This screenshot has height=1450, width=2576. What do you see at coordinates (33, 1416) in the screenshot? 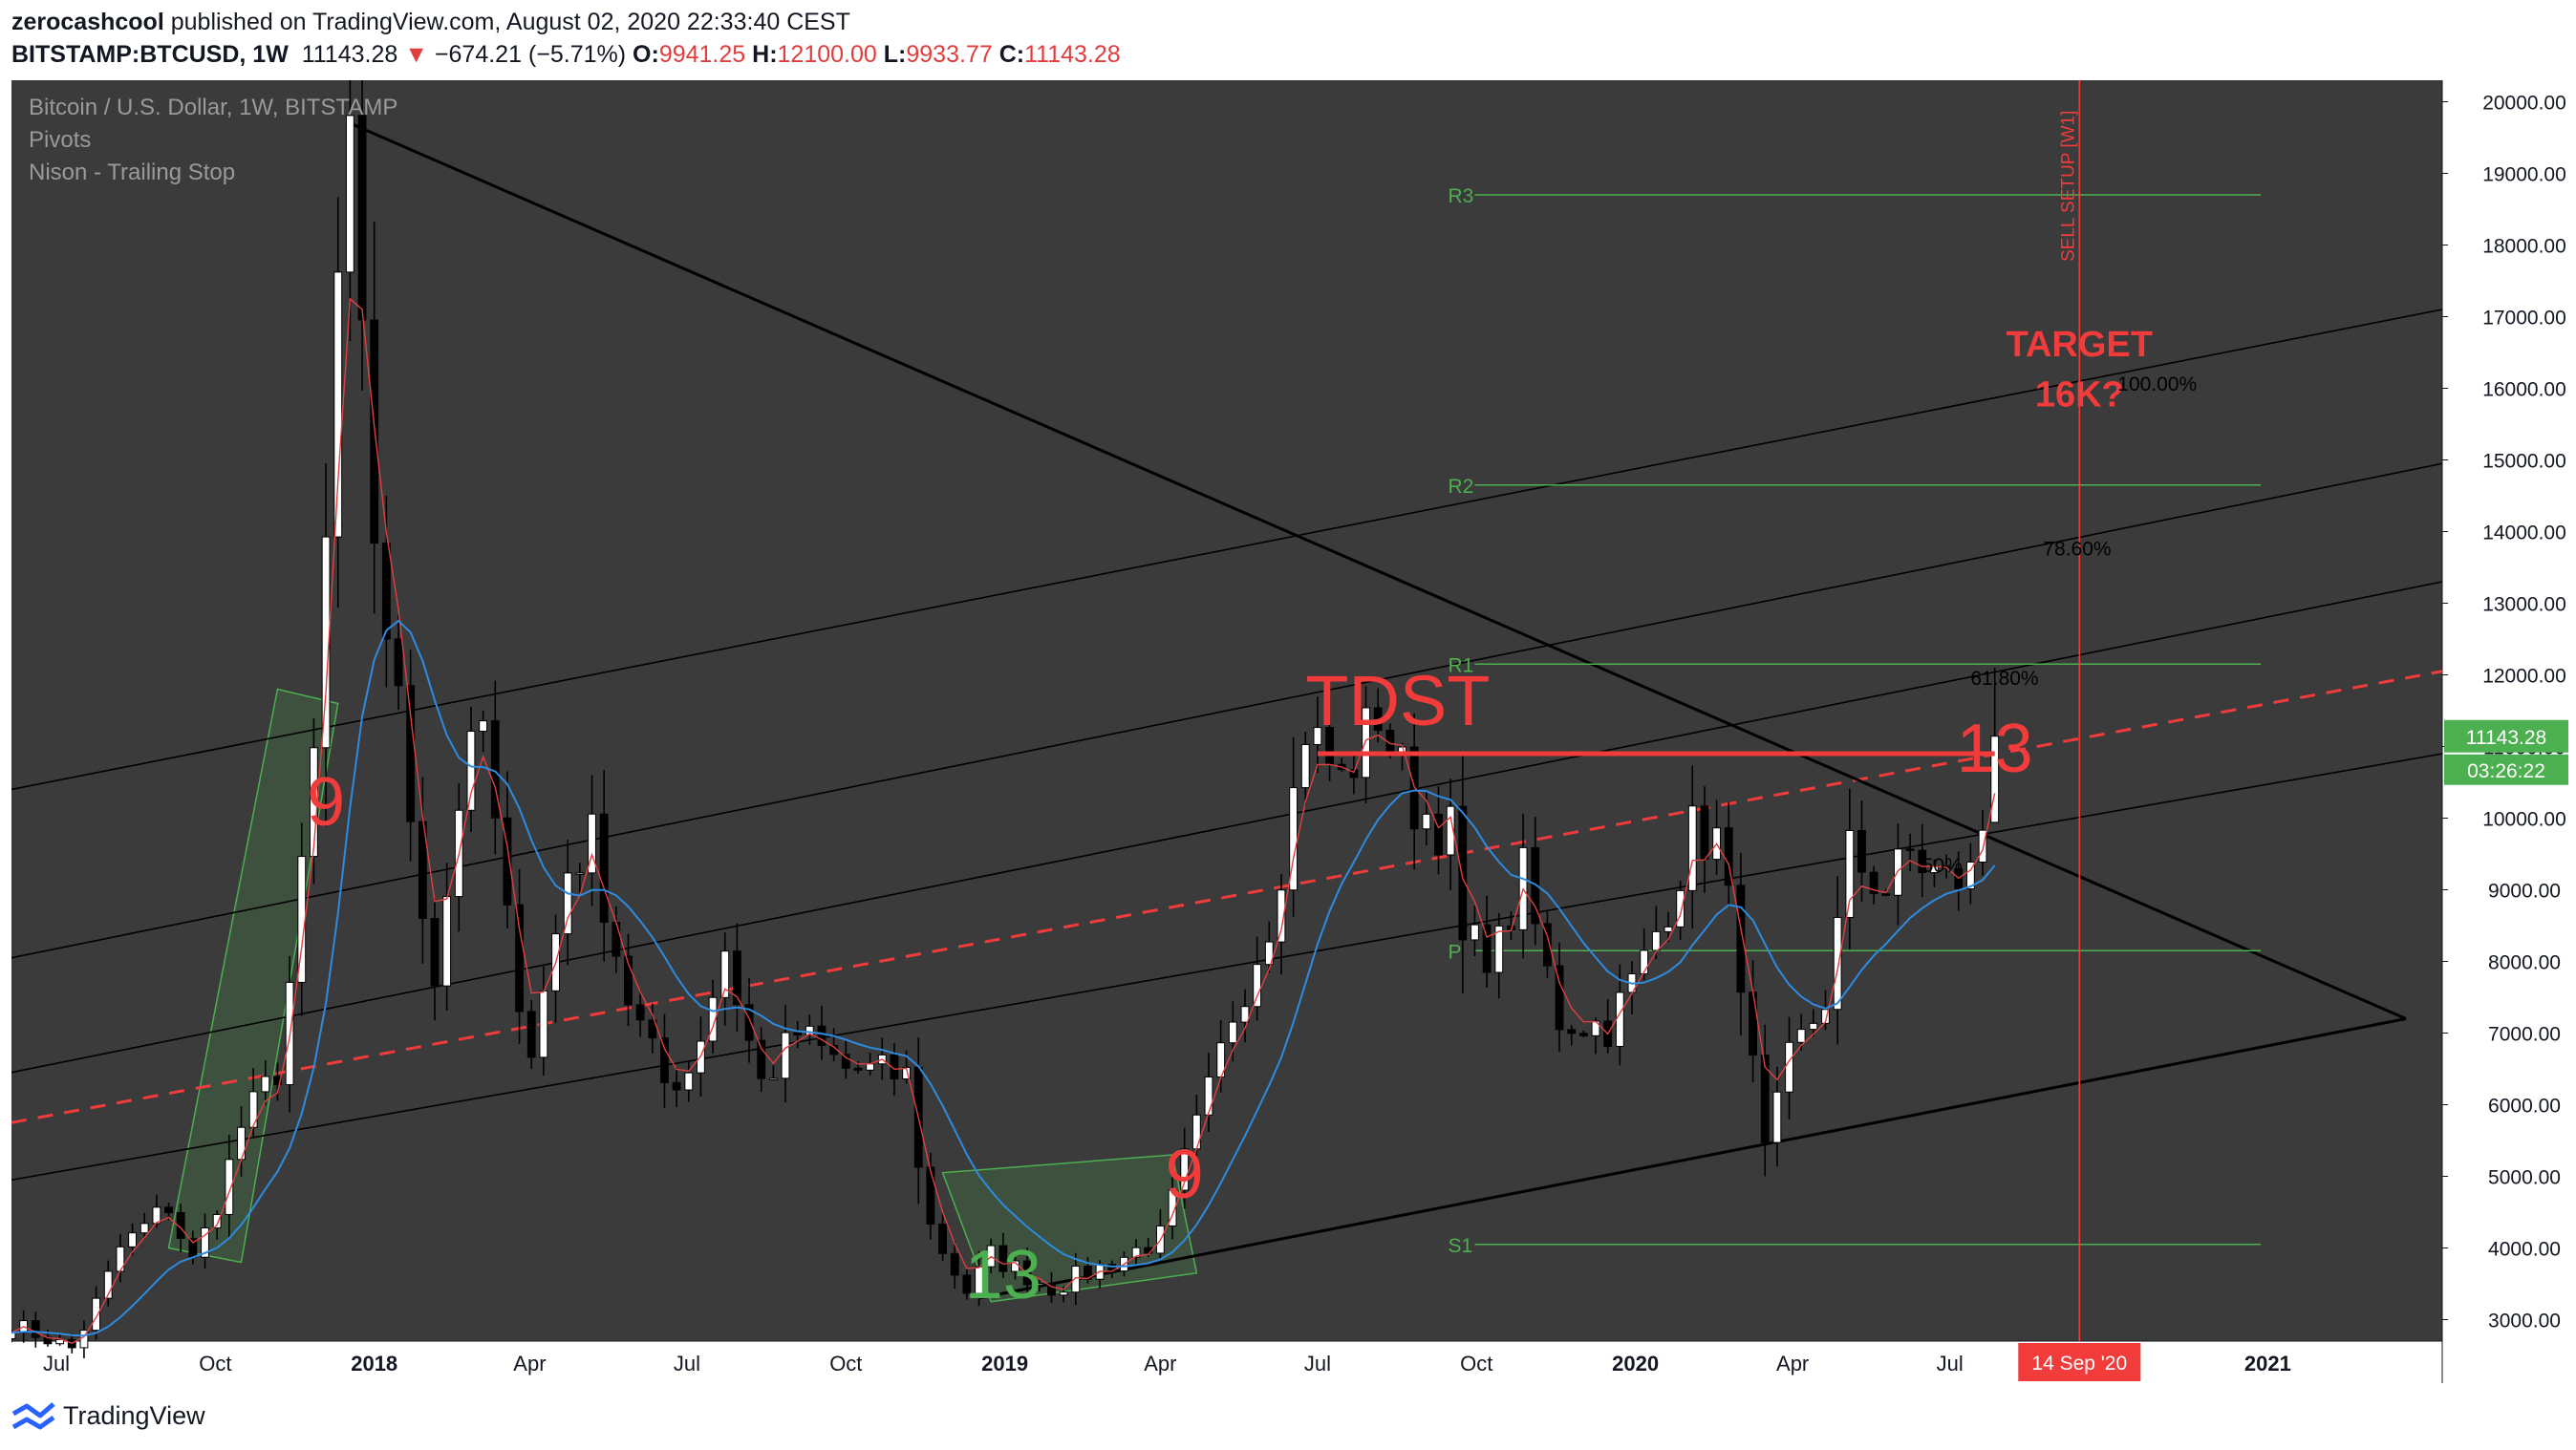
I see `tradingview-logo-icon` at bounding box center [33, 1416].